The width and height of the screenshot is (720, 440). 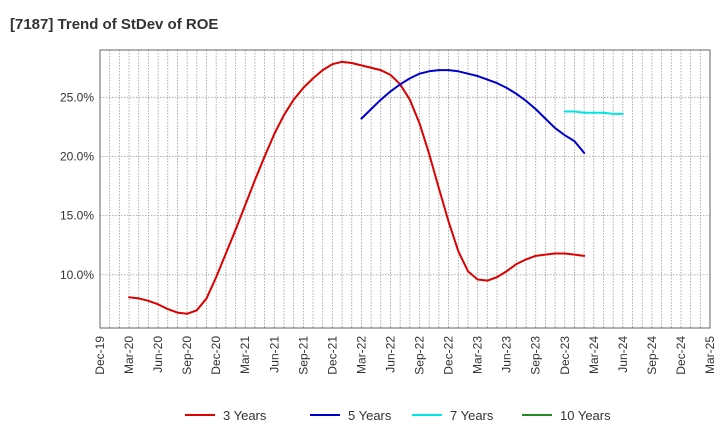 I want to click on x-tick-label: Jun-23, so click(x=507, y=354).